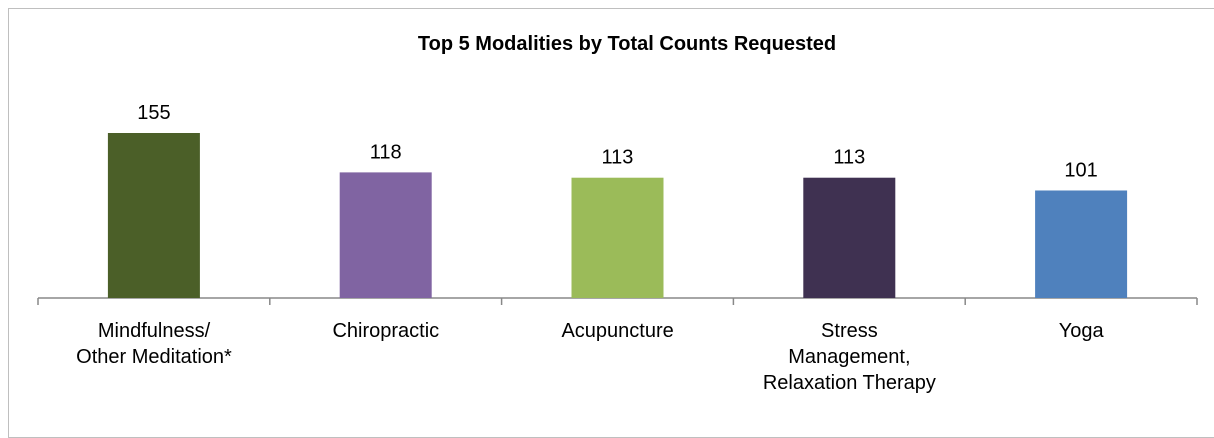 This screenshot has height=438, width=1214. Describe the element at coordinates (617, 331) in the screenshot. I see `x-tick-label: Acupuncture` at that location.